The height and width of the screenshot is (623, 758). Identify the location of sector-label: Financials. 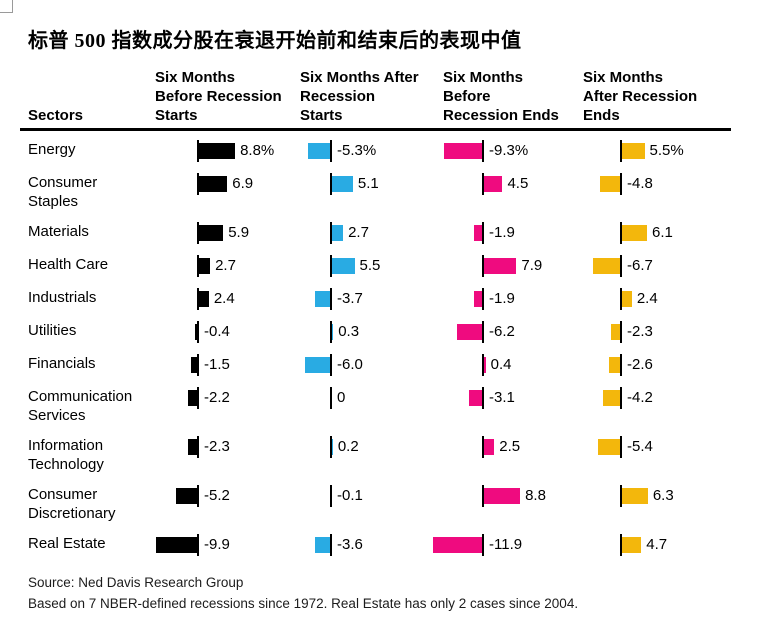
(62, 363).